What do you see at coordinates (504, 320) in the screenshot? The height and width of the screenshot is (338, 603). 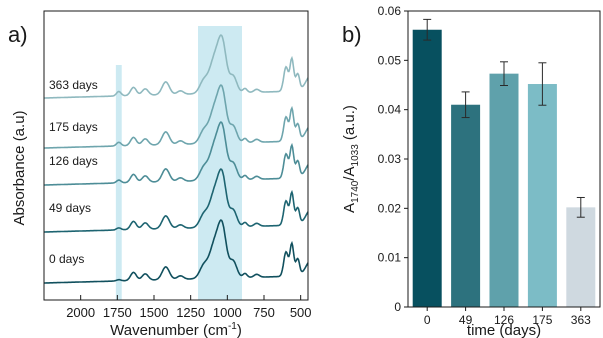 I see `x-tick-label-126: 126` at bounding box center [504, 320].